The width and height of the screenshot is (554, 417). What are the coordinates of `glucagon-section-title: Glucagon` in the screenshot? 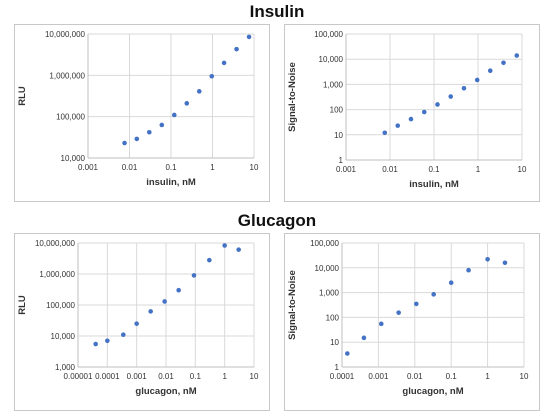 It's located at (277, 220).